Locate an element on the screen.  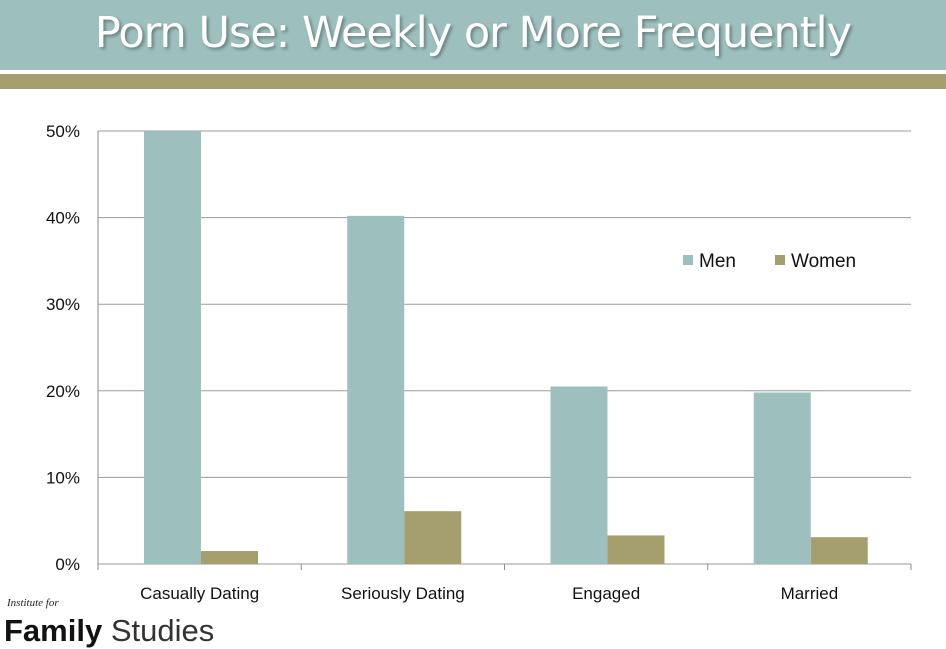
divider-white is located at coordinates (473, 72).